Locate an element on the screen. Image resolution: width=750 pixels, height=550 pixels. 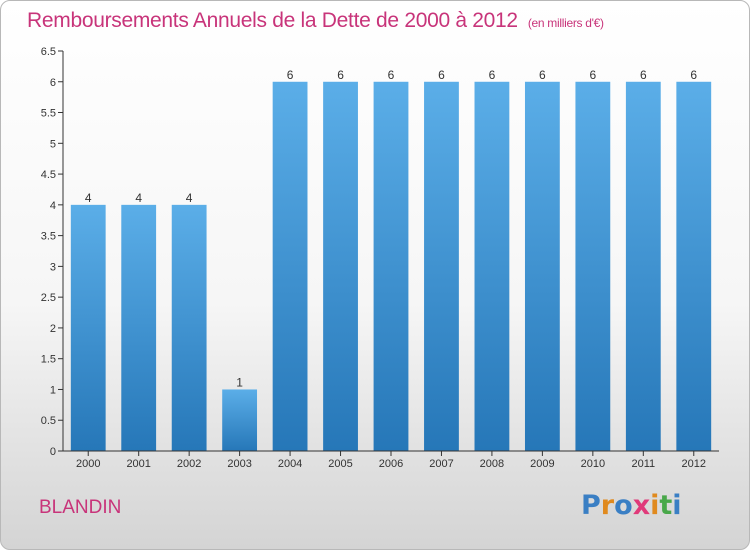
place-name: BLANDIN is located at coordinates (80, 507).